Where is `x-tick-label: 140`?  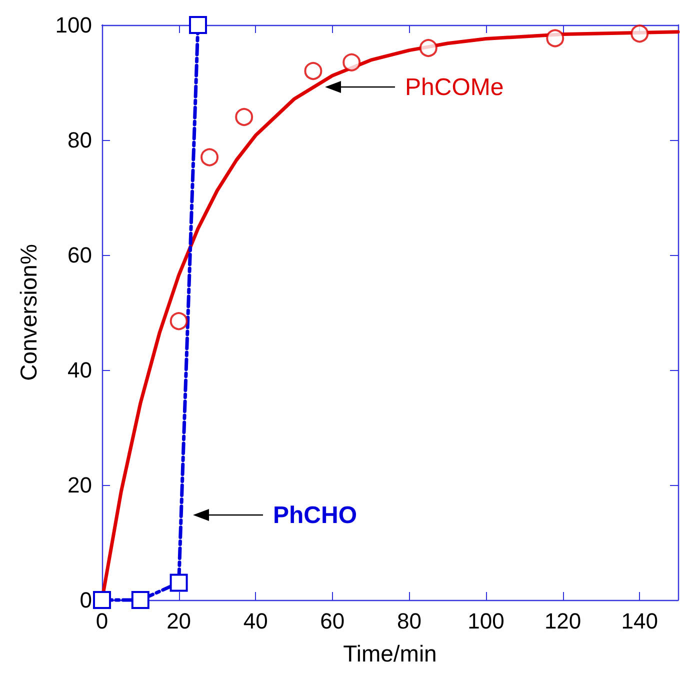
x-tick-label: 140 is located at coordinates (639, 621).